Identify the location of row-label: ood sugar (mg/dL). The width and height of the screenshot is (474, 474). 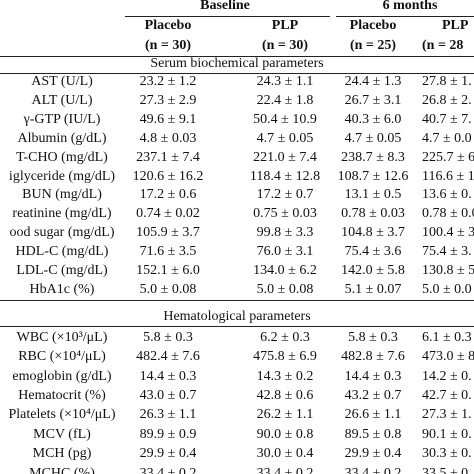
(62, 233).